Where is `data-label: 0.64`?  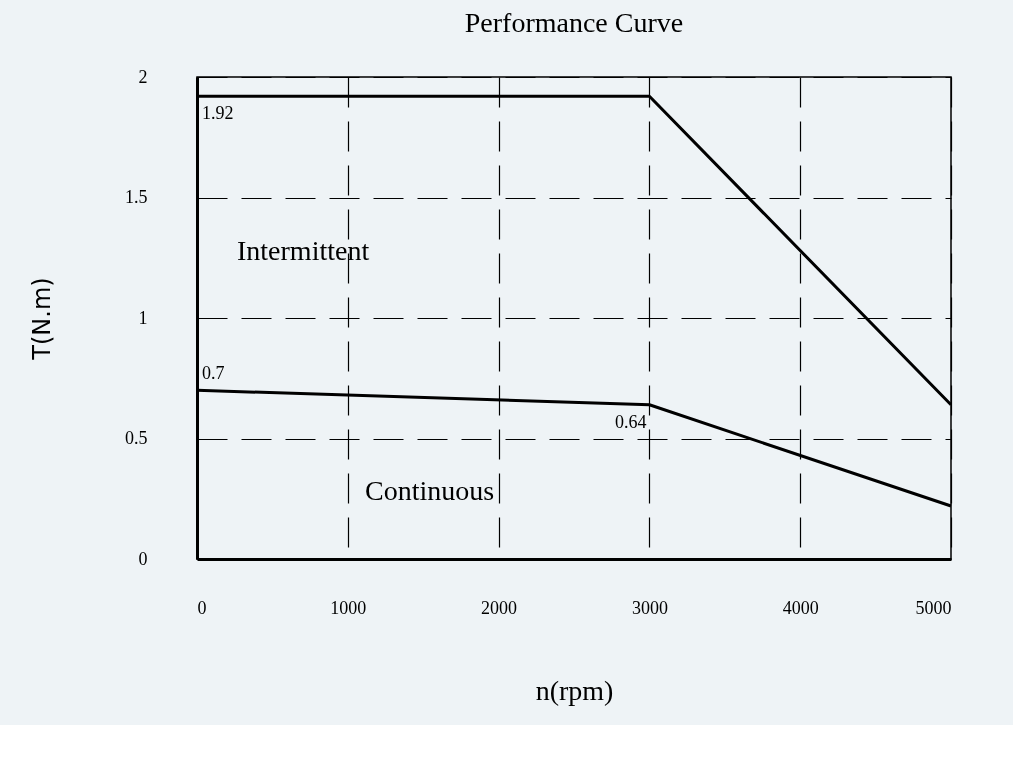
data-label: 0.64 is located at coordinates (630, 421).